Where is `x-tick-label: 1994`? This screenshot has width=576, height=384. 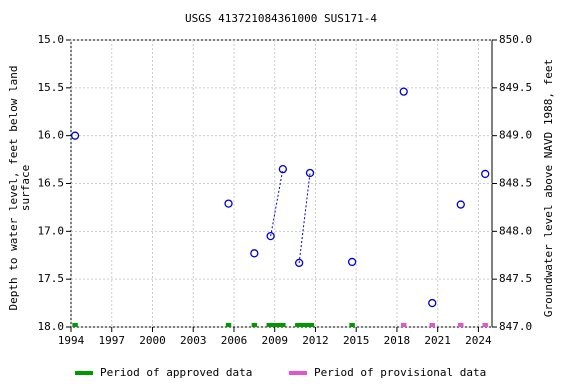 x-tick-label: 1994 is located at coordinates (71, 340).